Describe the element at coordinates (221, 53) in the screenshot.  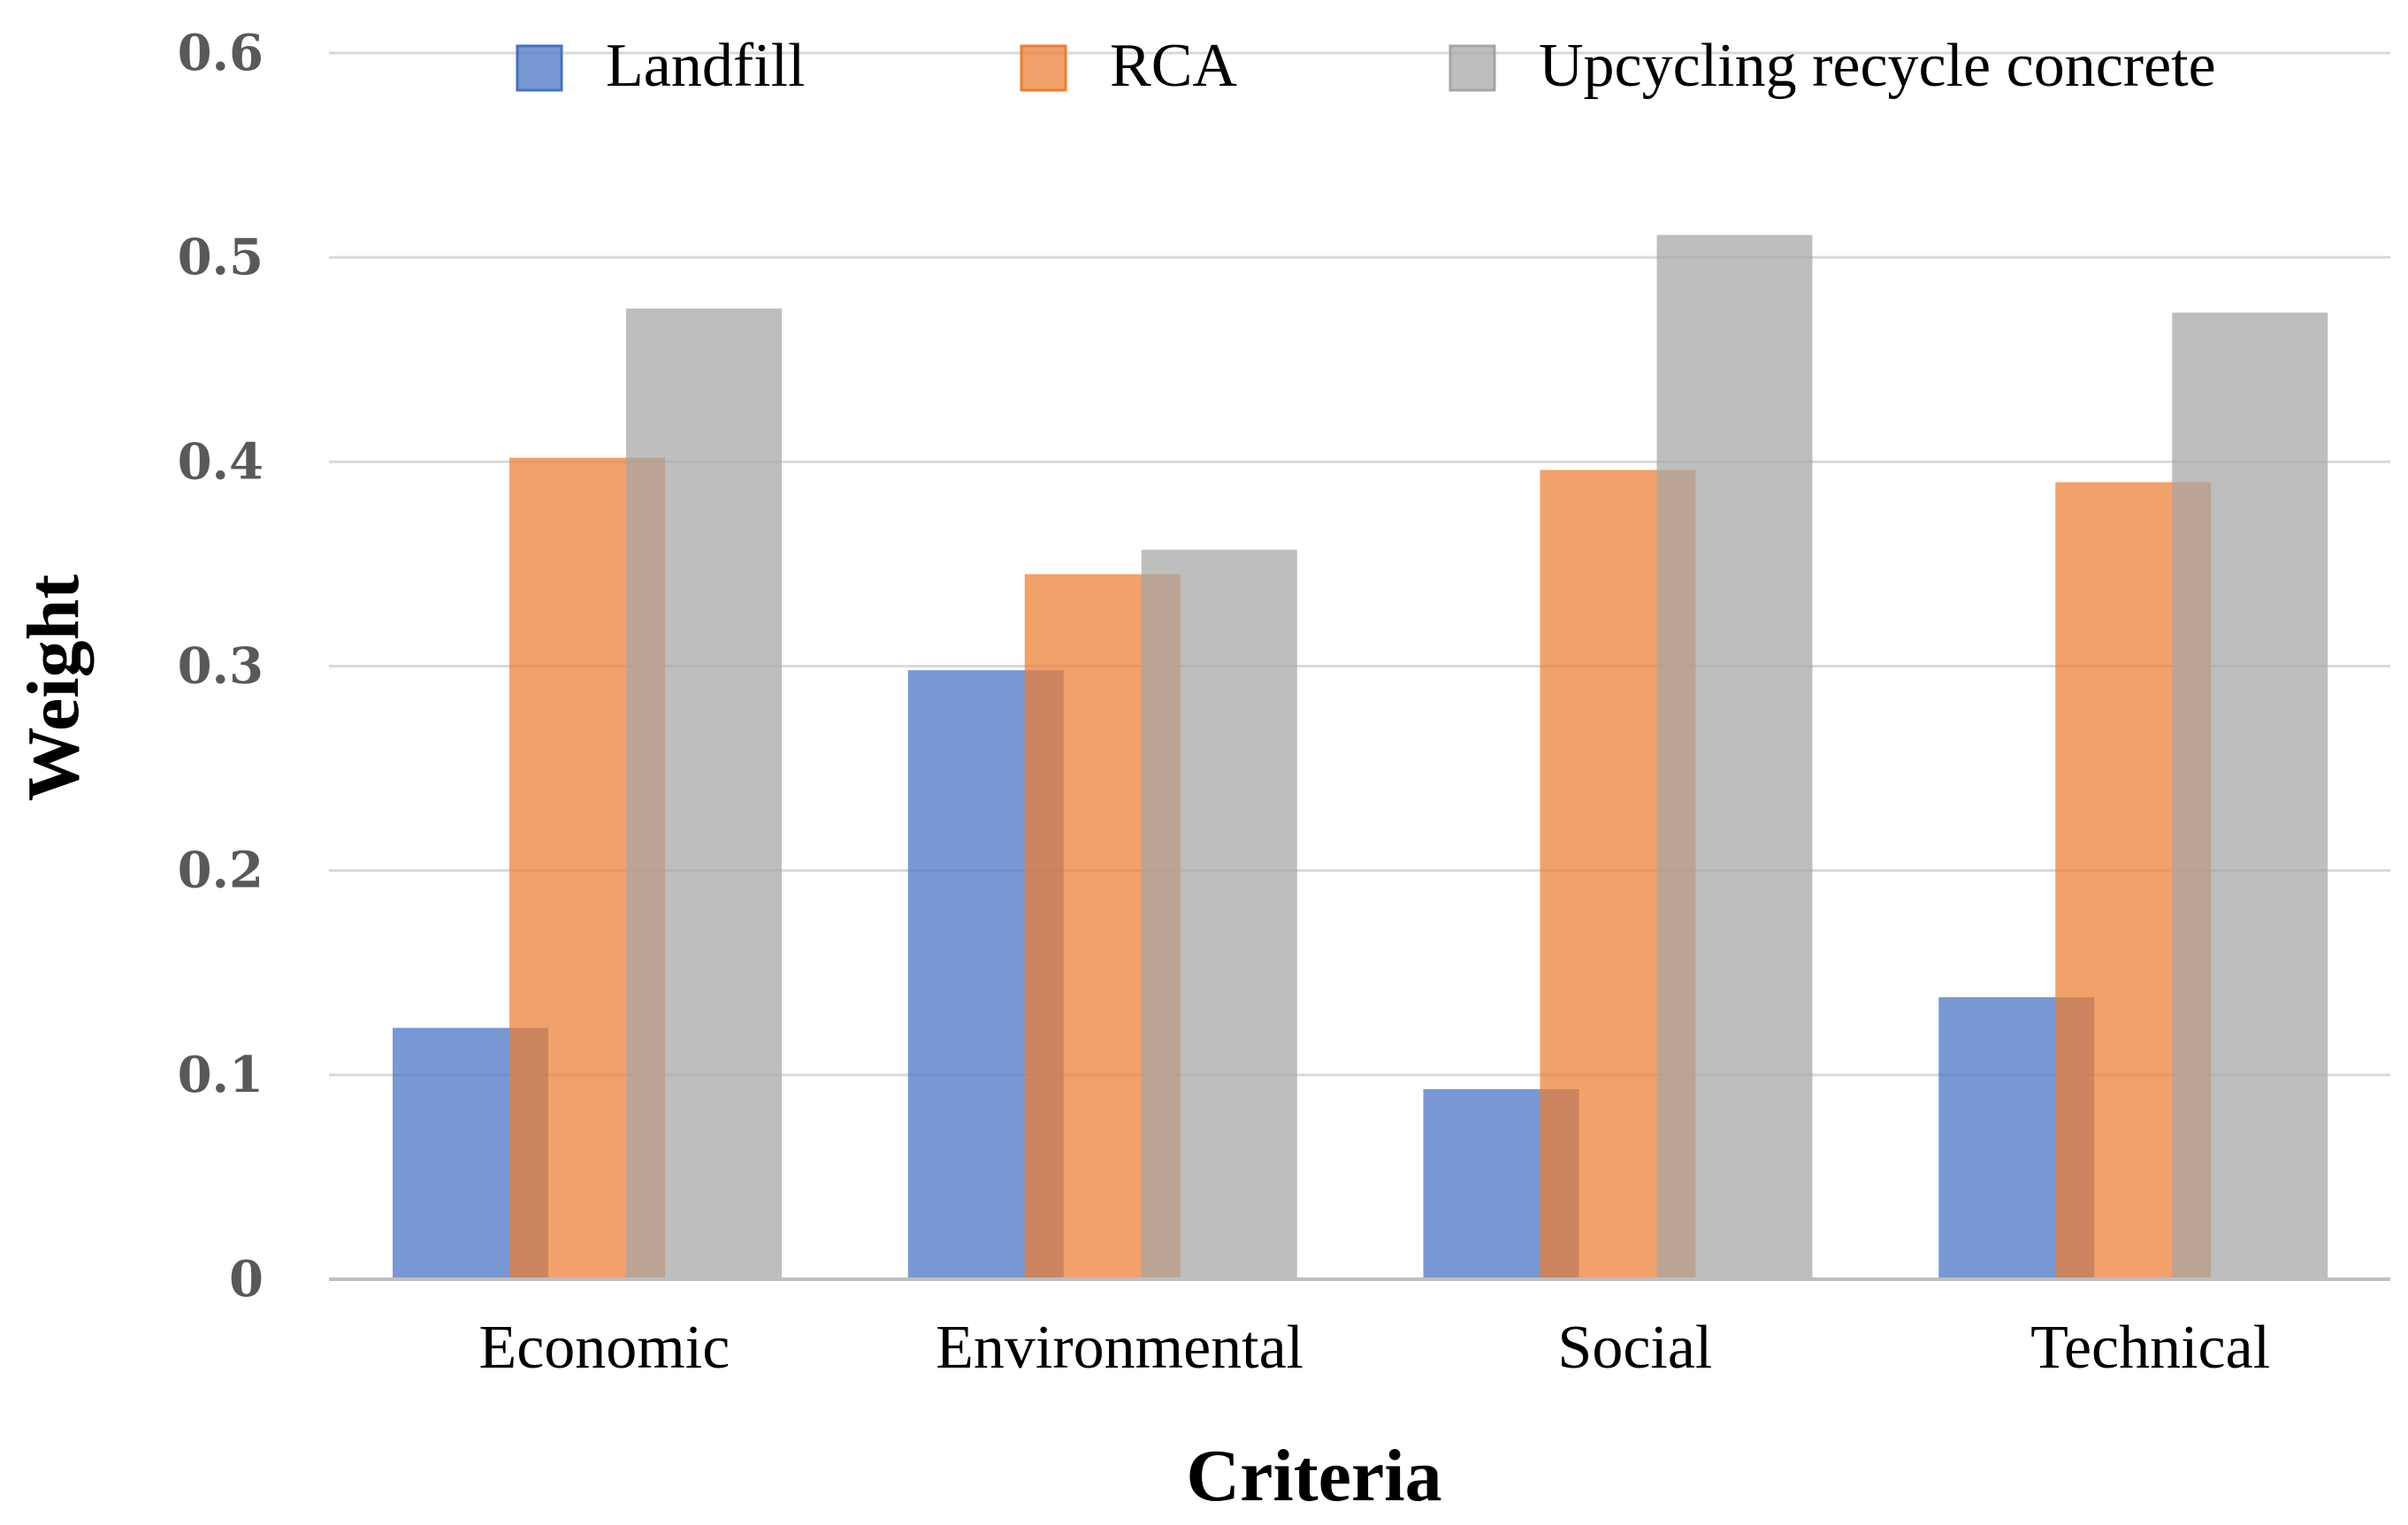
I see `y-tick-label: 0.6` at that location.